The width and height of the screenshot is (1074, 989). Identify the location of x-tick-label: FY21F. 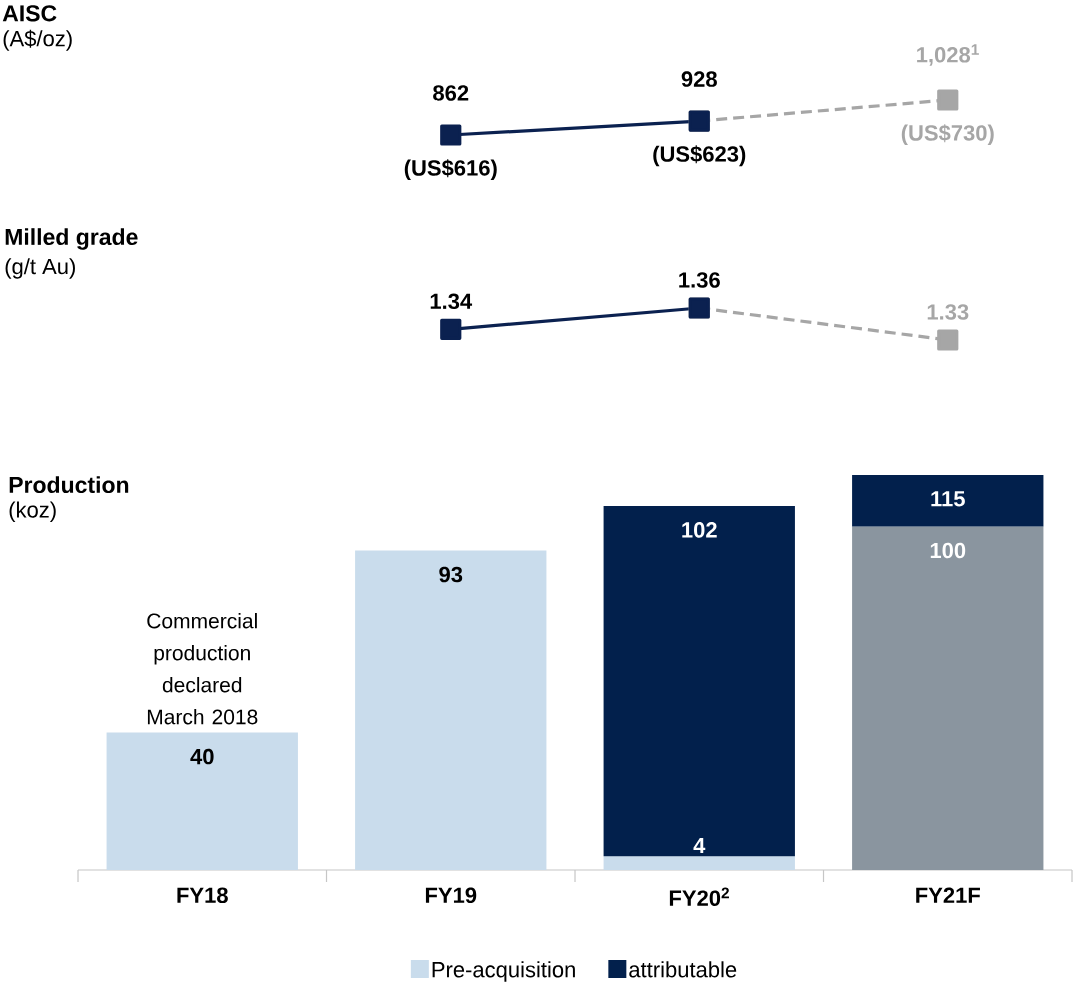
(948, 895).